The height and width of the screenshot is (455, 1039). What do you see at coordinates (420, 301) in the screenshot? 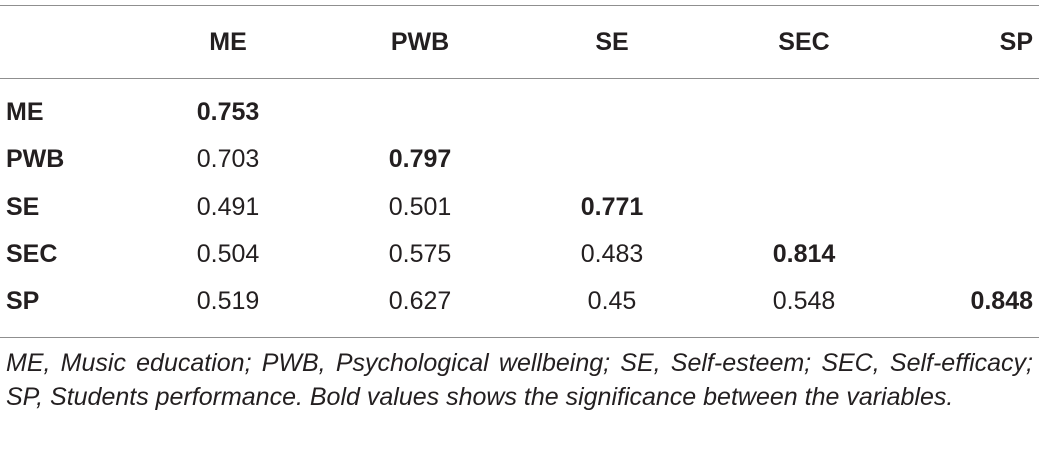
I see `table-cell: 0.627` at bounding box center [420, 301].